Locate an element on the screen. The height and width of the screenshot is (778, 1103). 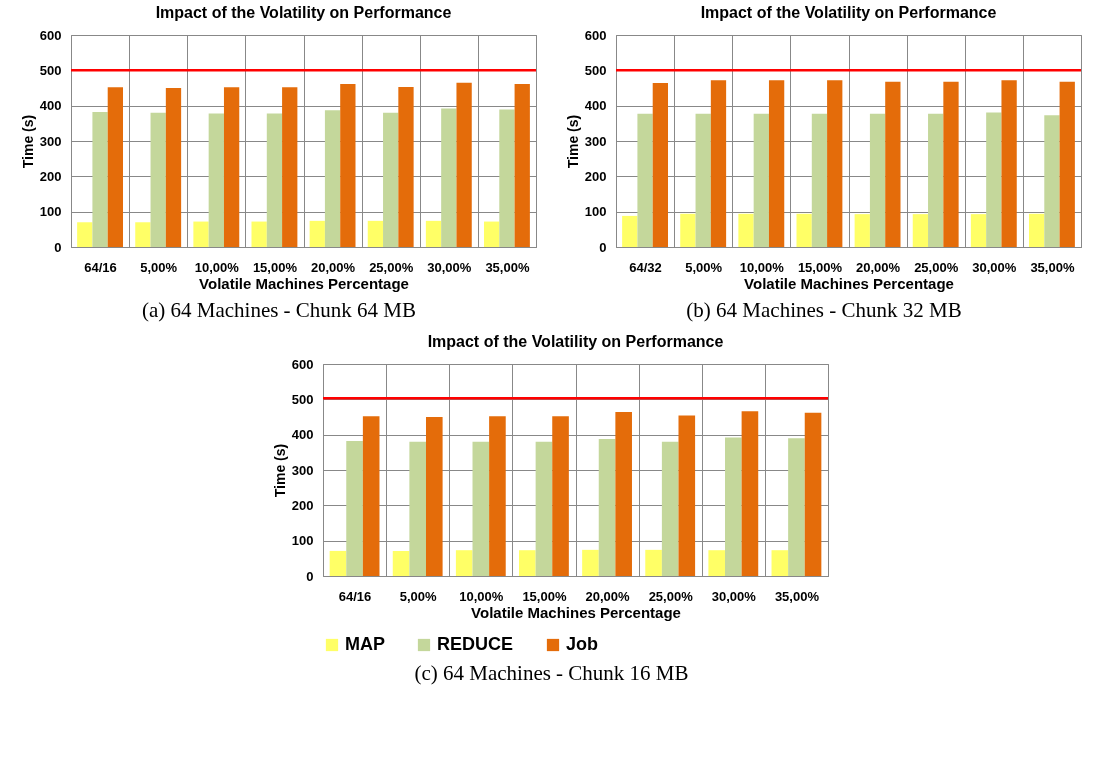
legend-label: REDUCE is located at coordinates (475, 644).